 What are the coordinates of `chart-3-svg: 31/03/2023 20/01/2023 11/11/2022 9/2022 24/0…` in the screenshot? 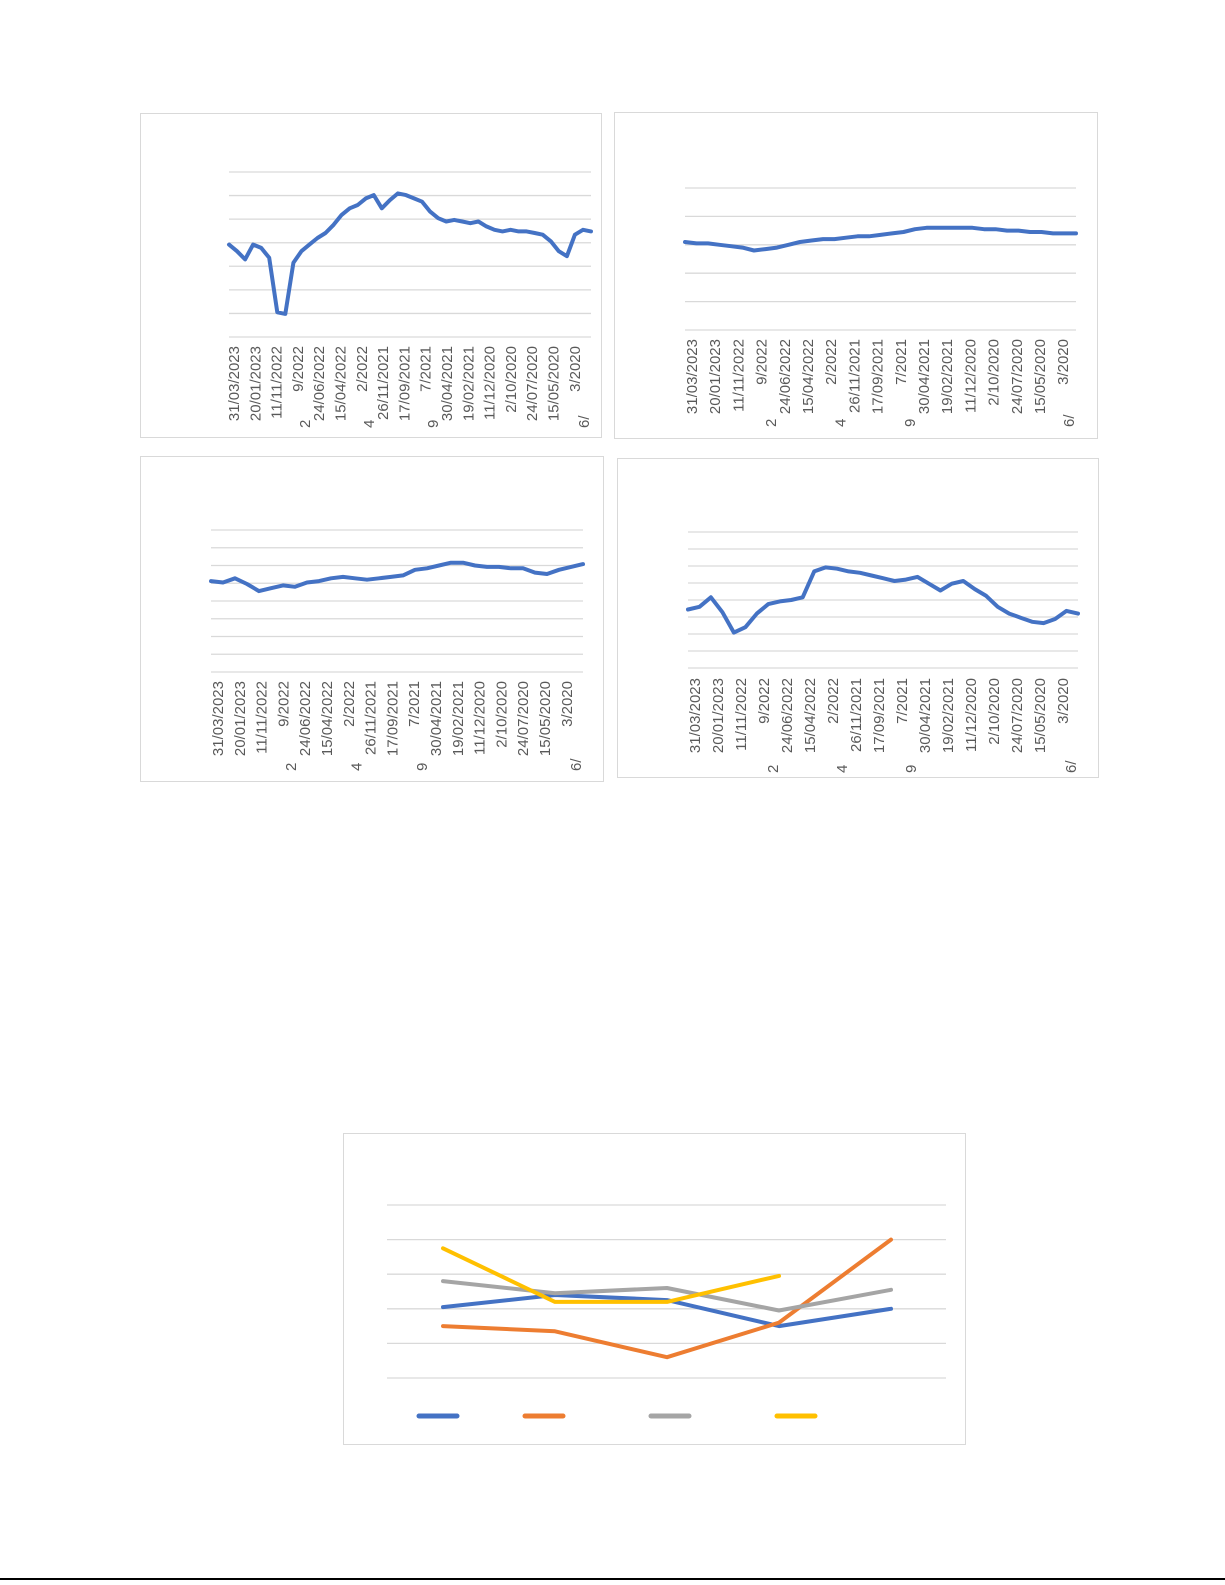 It's located at (397, 650).